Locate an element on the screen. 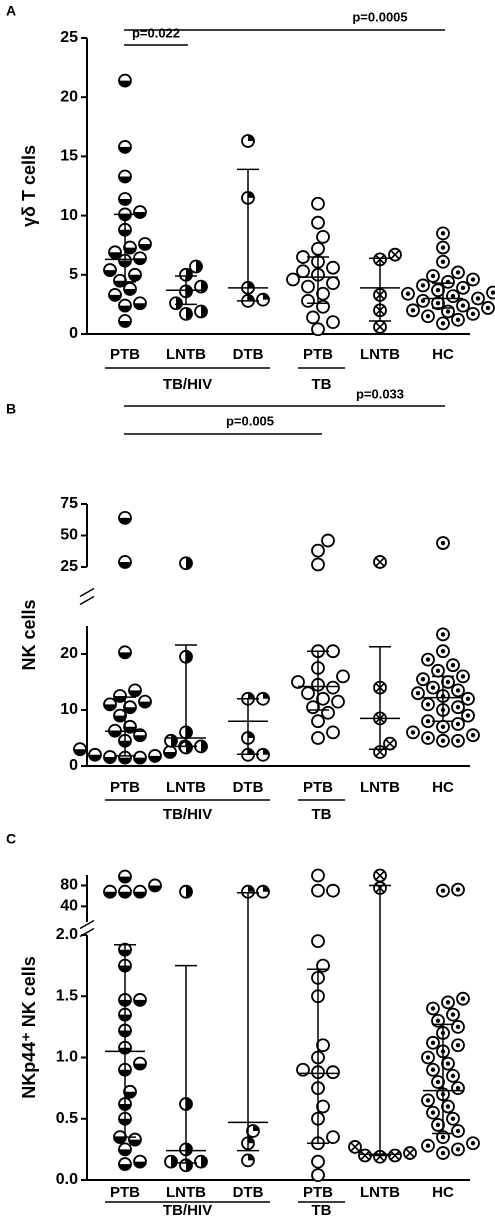 The width and height of the screenshot is (495, 1216). y-tick-label: 10 is located at coordinates (69, 215).